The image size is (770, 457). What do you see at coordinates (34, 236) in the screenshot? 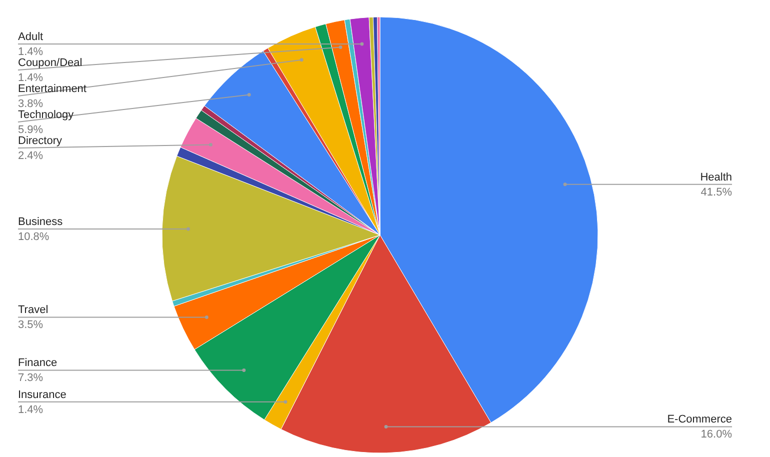
I see `data-label: 10.8%` at bounding box center [34, 236].